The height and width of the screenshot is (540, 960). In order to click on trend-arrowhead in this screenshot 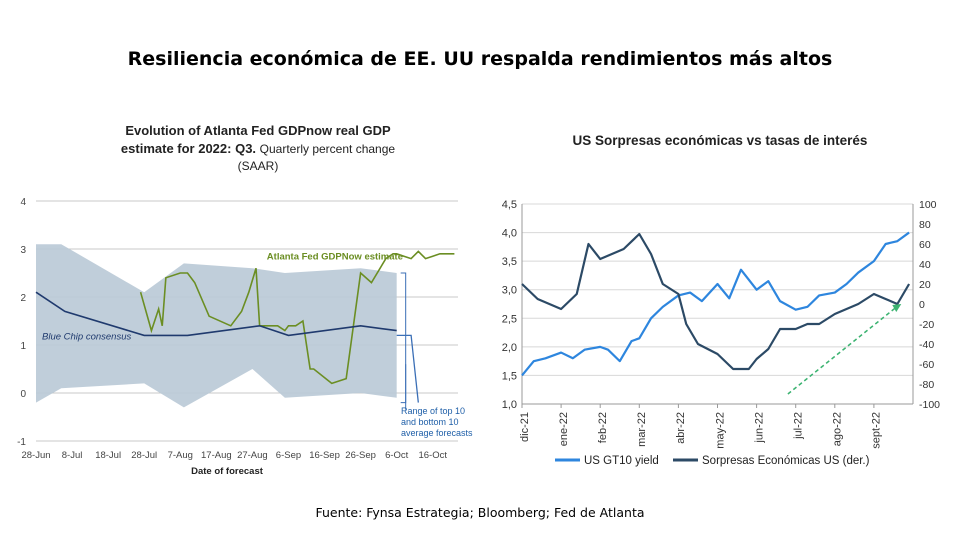, I will do `click(897, 308)`.